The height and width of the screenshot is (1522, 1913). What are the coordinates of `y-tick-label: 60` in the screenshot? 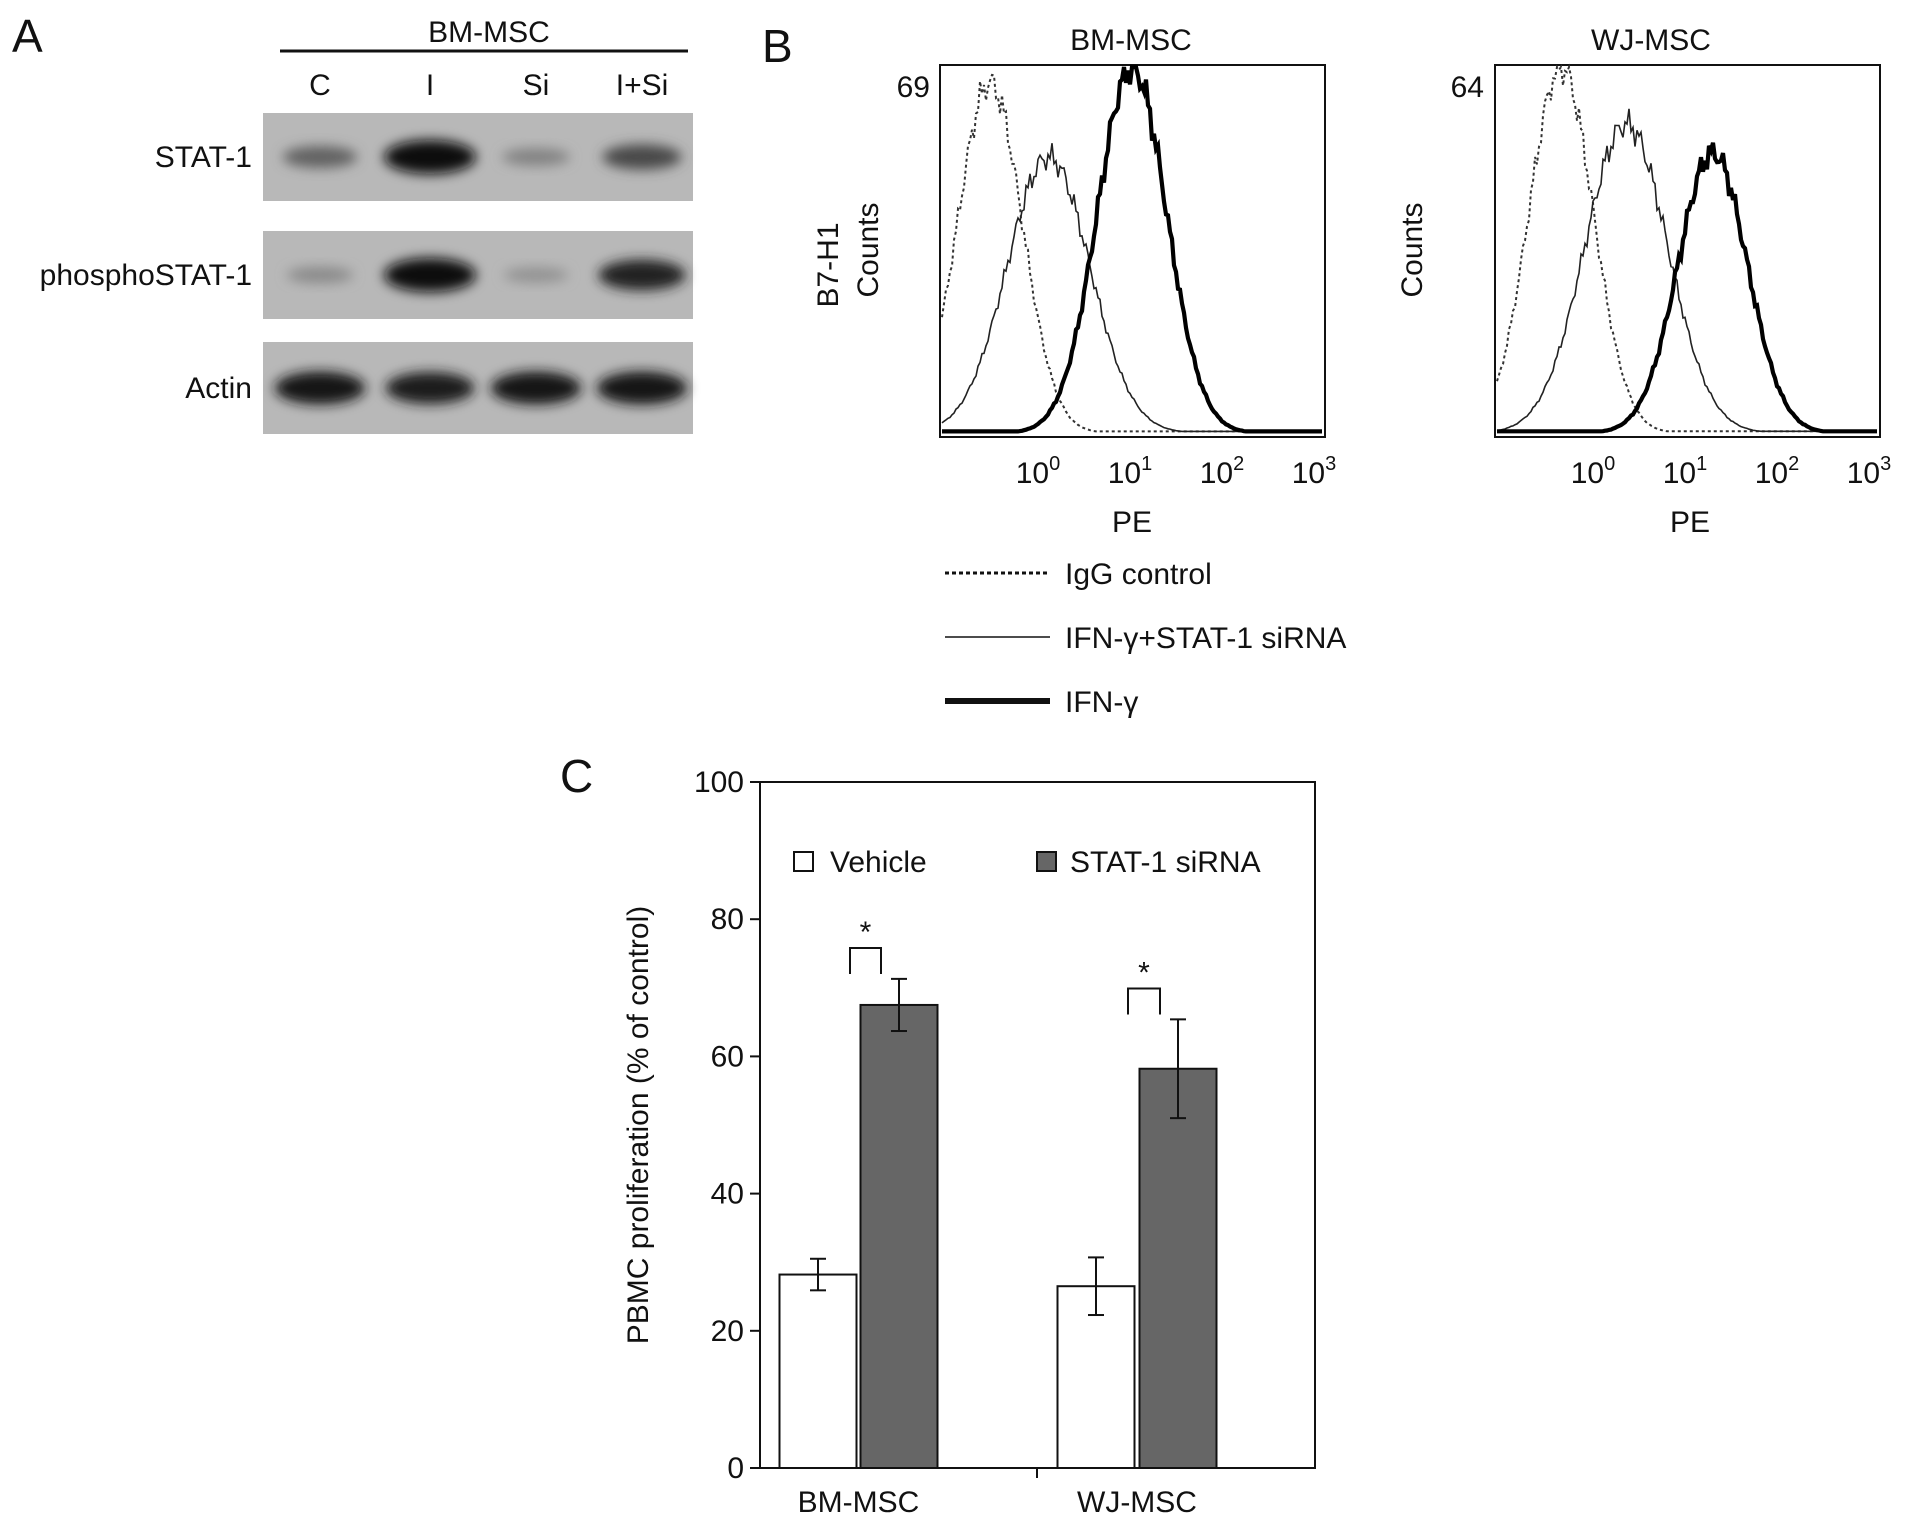 It's located at (727, 1056).